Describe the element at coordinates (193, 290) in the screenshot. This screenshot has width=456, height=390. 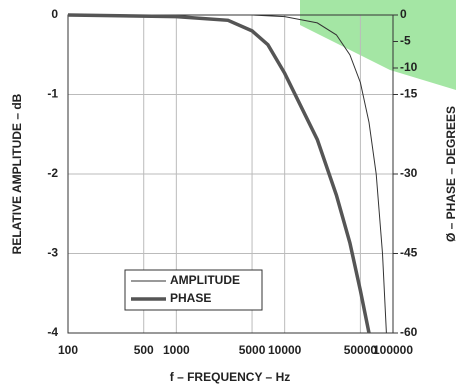
I see `legend-box` at that location.